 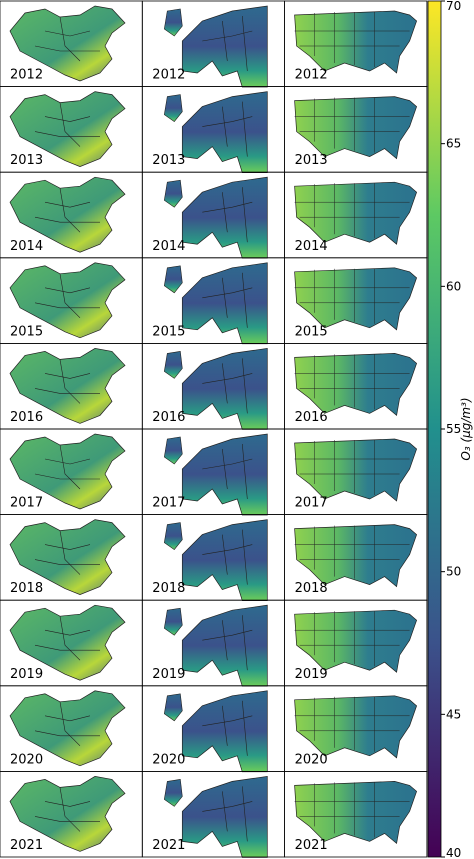 What do you see at coordinates (453, 429) in the screenshot?
I see `colorbar-tick-label: 55` at bounding box center [453, 429].